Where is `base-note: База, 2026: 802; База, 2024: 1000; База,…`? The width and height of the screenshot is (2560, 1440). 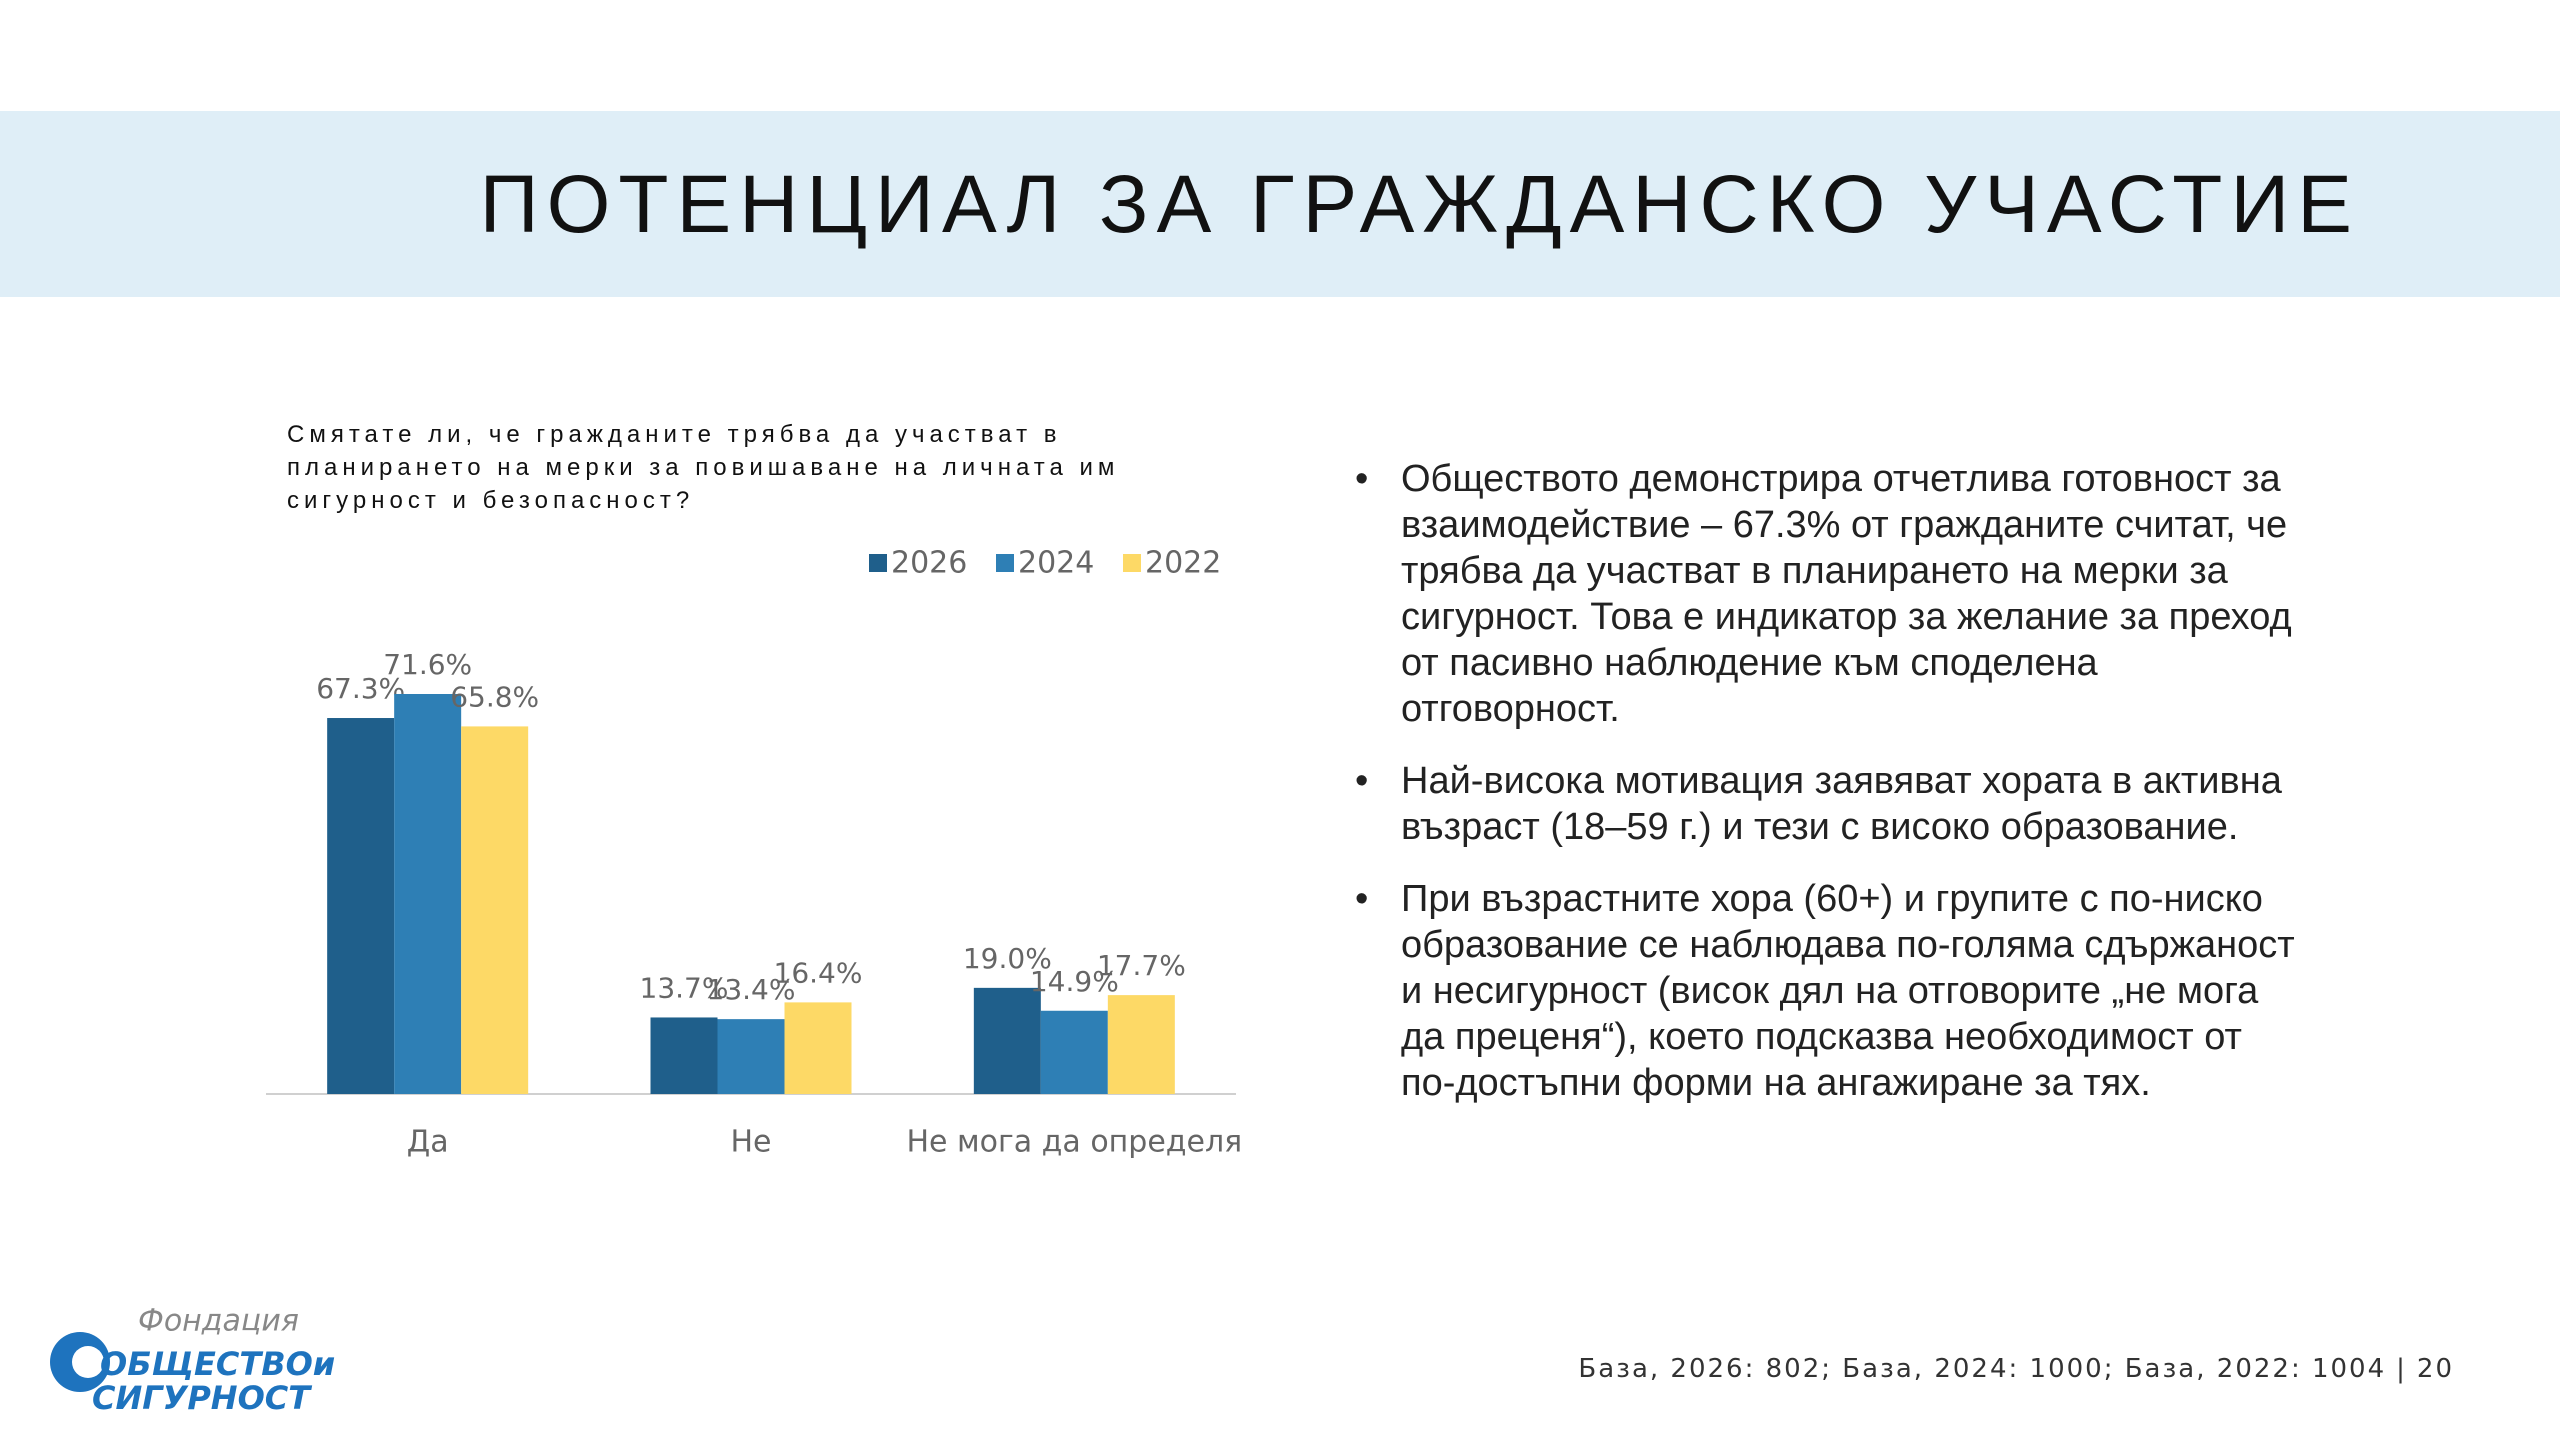
base-note: База, 2026: 802; База, 2024: 1000; База,… is located at coordinates (1982, 1369).